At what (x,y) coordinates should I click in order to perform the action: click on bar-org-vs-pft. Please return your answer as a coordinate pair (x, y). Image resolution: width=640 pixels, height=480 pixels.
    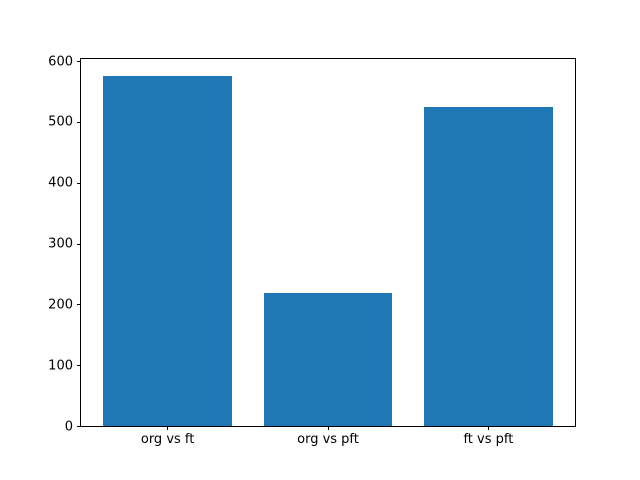
    Looking at the image, I should click on (328, 359).